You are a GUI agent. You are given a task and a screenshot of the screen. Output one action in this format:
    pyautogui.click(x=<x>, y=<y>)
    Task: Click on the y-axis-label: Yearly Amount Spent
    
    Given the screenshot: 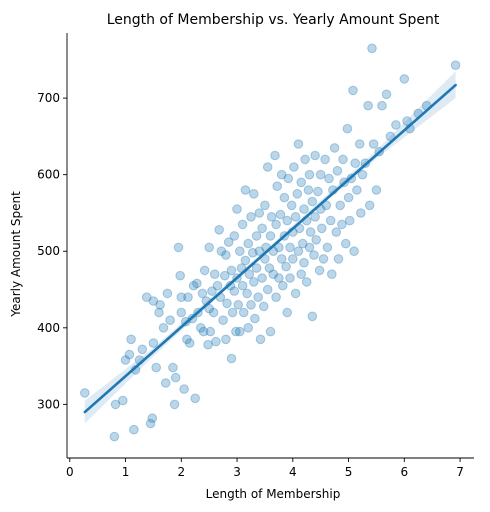 What is the action you would take?
    pyautogui.click(x=16, y=254)
    